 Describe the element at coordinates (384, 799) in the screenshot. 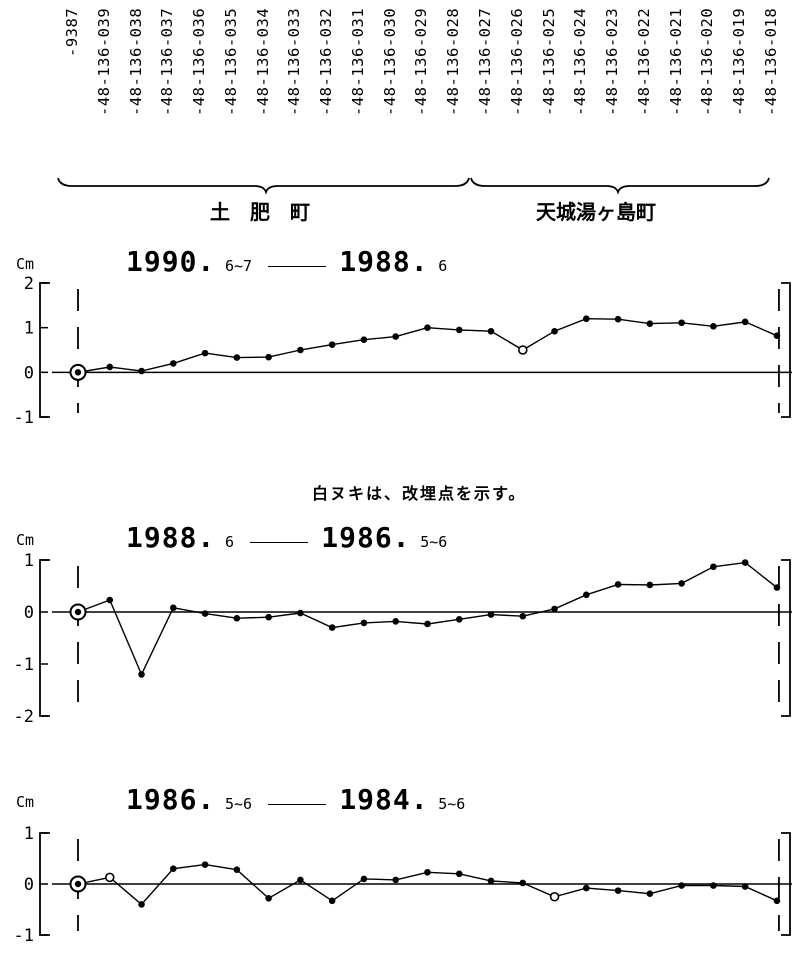

I see `title-3-end-year: 1984.` at that location.